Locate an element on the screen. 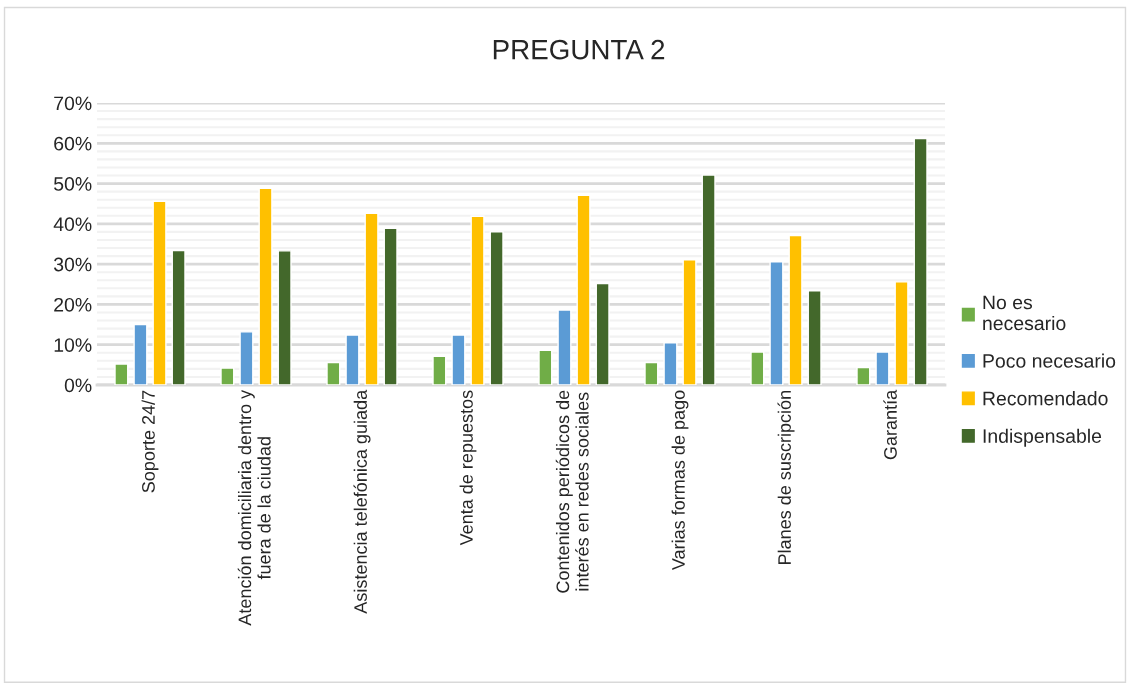  legend-label: Indispensable is located at coordinates (1042, 437).